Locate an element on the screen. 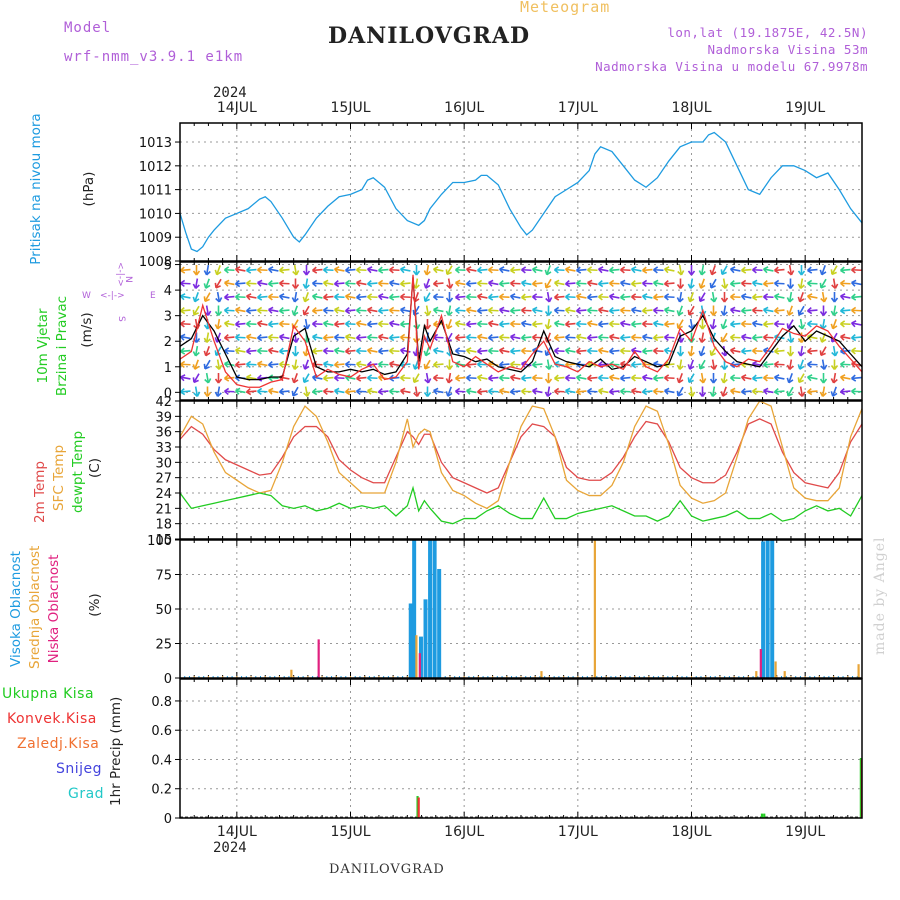 Image resolution: width=900 pixels, height=900 pixels. panel-frame is located at coordinates (521, 609).